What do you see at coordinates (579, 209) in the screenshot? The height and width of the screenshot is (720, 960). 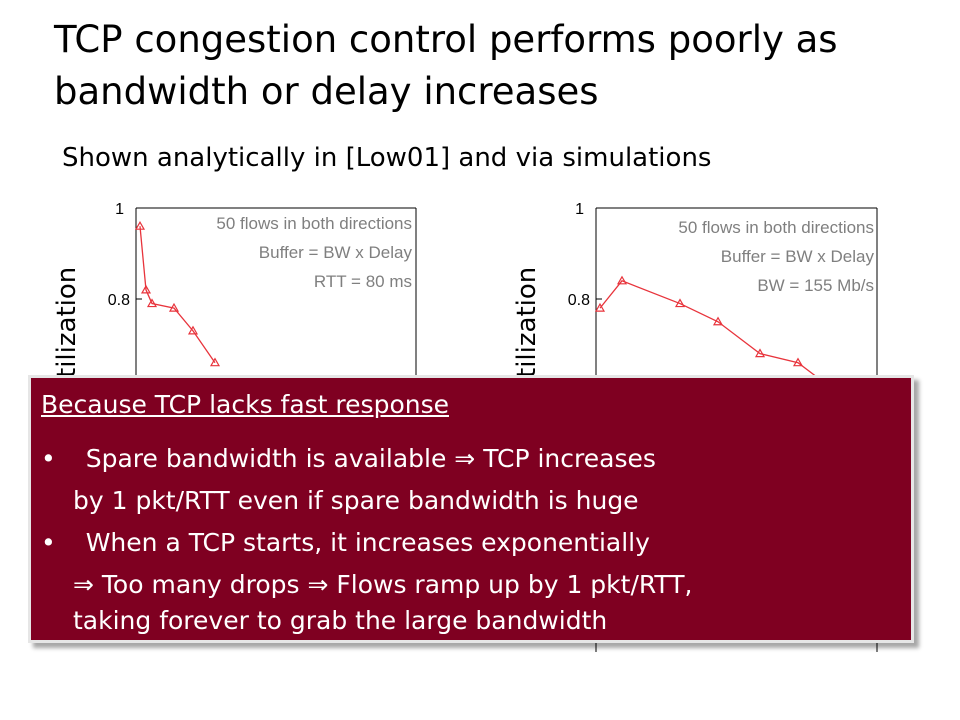 I see `right-ytick-label: 1` at bounding box center [579, 209].